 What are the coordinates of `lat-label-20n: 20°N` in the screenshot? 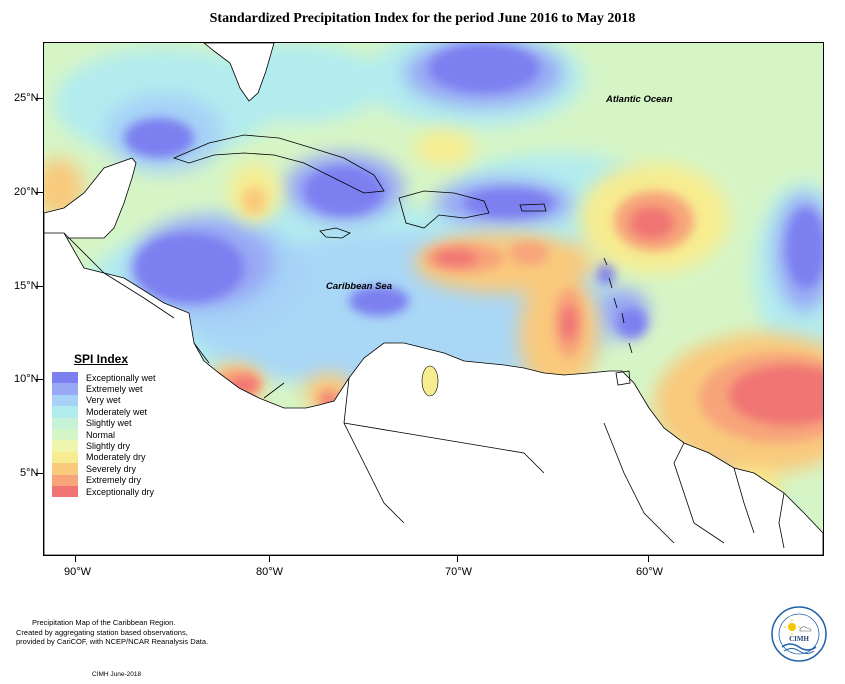 It's located at (26, 192).